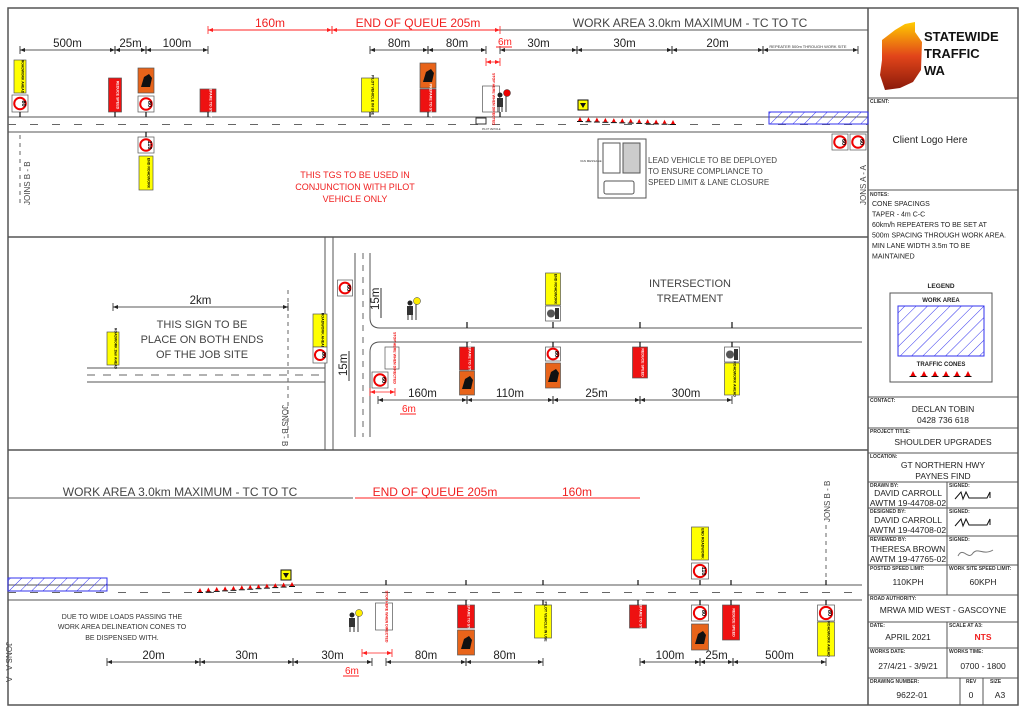 This screenshot has width=1024, height=711. What do you see at coordinates (893, 599) in the screenshot?
I see `field-label: ROAD AUTHORITY:` at bounding box center [893, 599].